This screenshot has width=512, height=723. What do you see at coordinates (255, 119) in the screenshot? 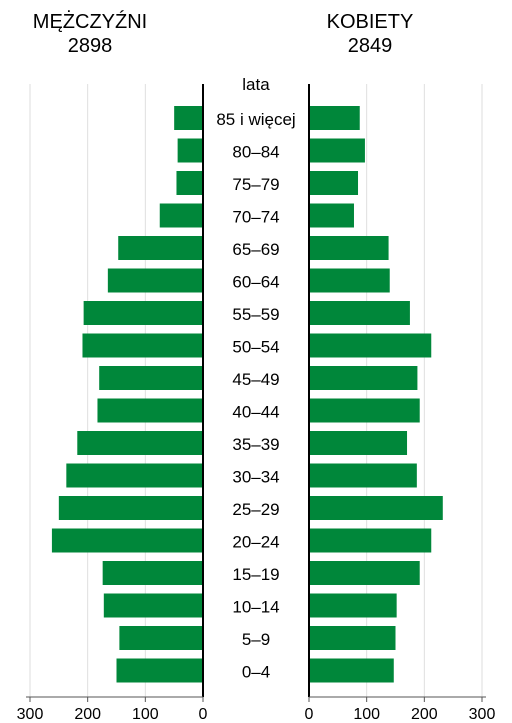
I see `age-group-label: 85 i więcej` at bounding box center [255, 119].